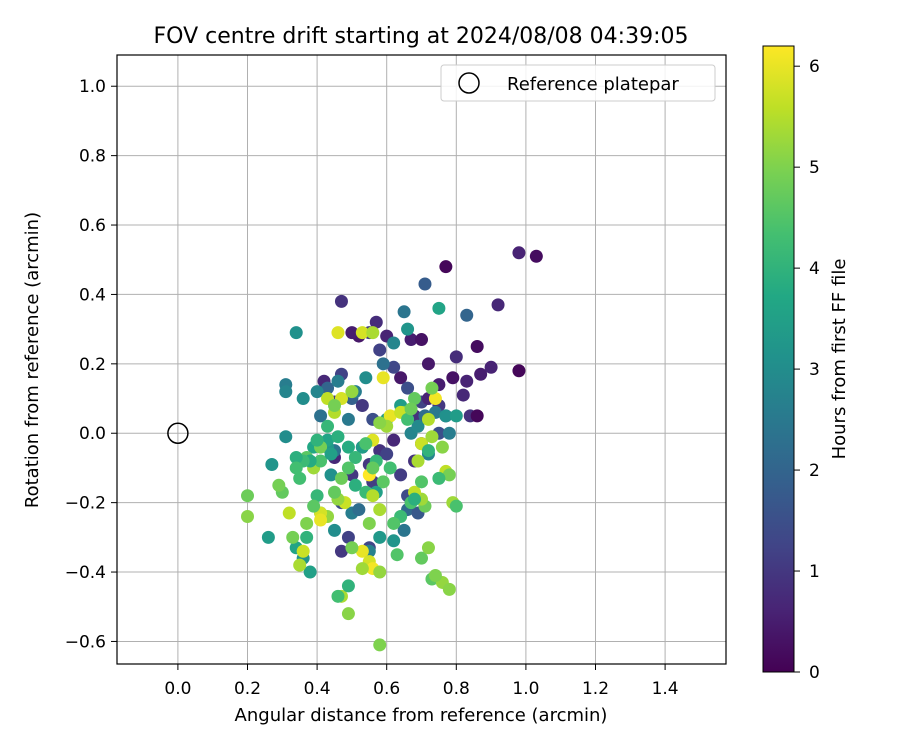 The image size is (900, 750). I want to click on colorbar-tick-label: 6, so click(814, 67).